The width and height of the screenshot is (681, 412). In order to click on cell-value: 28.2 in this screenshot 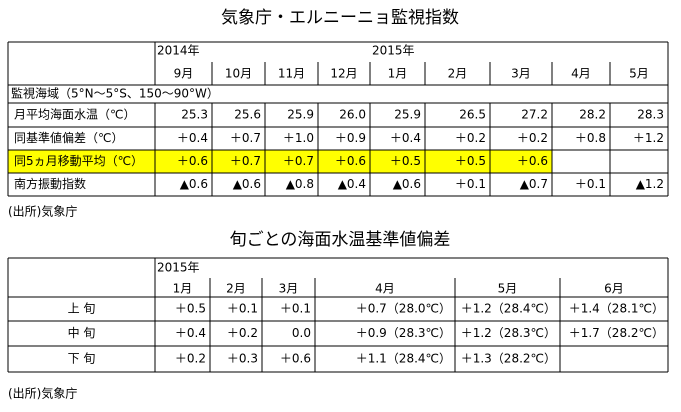, I will do `click(592, 115)`.